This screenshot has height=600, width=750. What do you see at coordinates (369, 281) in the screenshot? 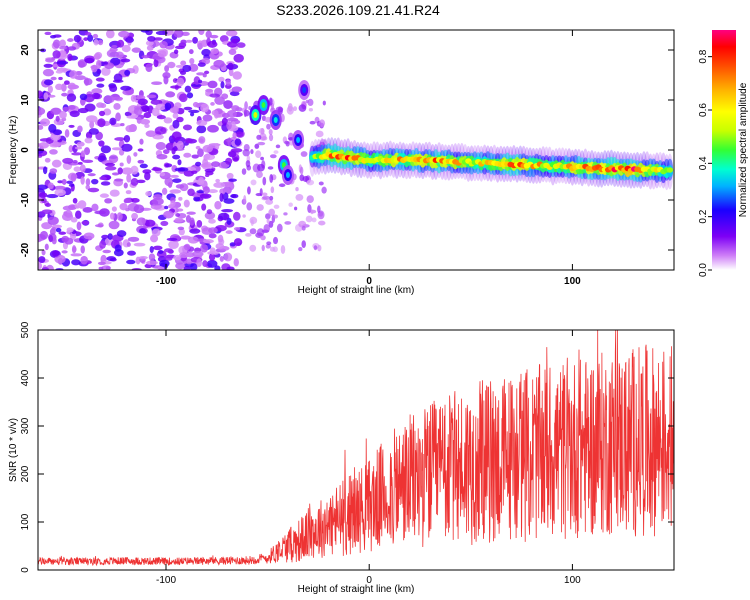
I see `heatmap-x-tick-label: 0` at bounding box center [369, 281].